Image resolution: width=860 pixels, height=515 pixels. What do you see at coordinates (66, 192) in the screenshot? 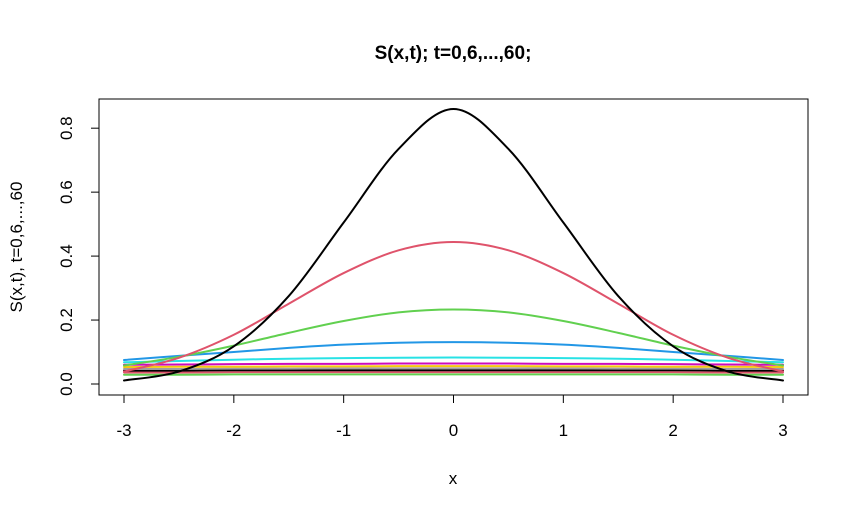
I see `y-tick-label: 0.6` at bounding box center [66, 192].